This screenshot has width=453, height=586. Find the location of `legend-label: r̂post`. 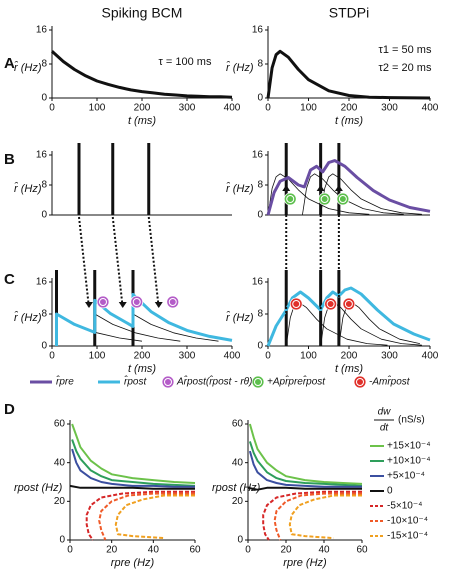

legend-label: r̂post is located at coordinates (135, 381).